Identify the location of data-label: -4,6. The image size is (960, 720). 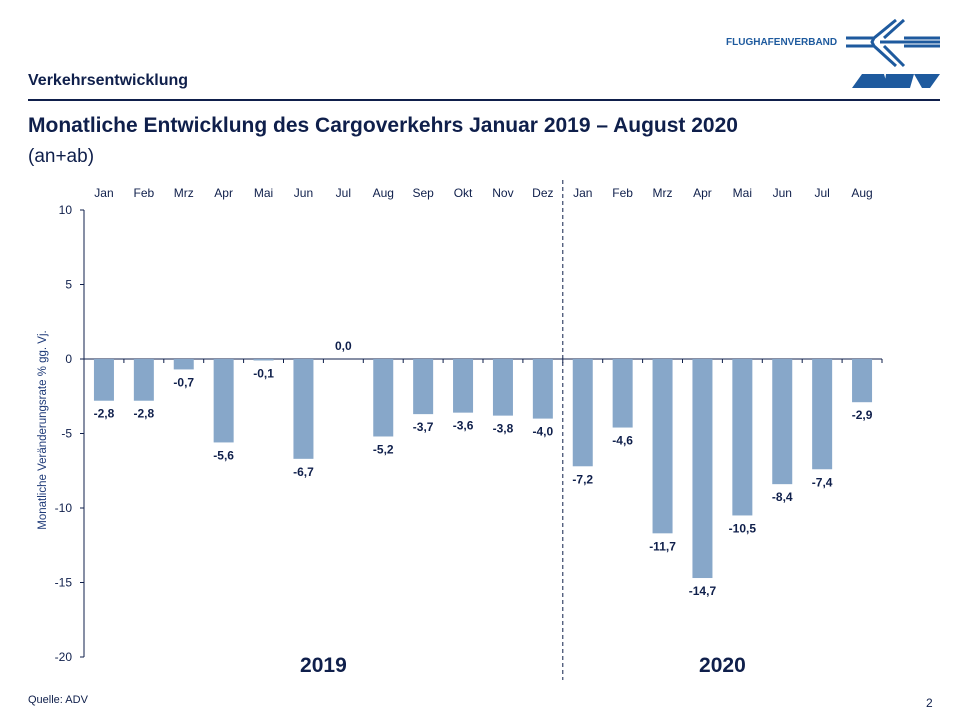
(622, 441).